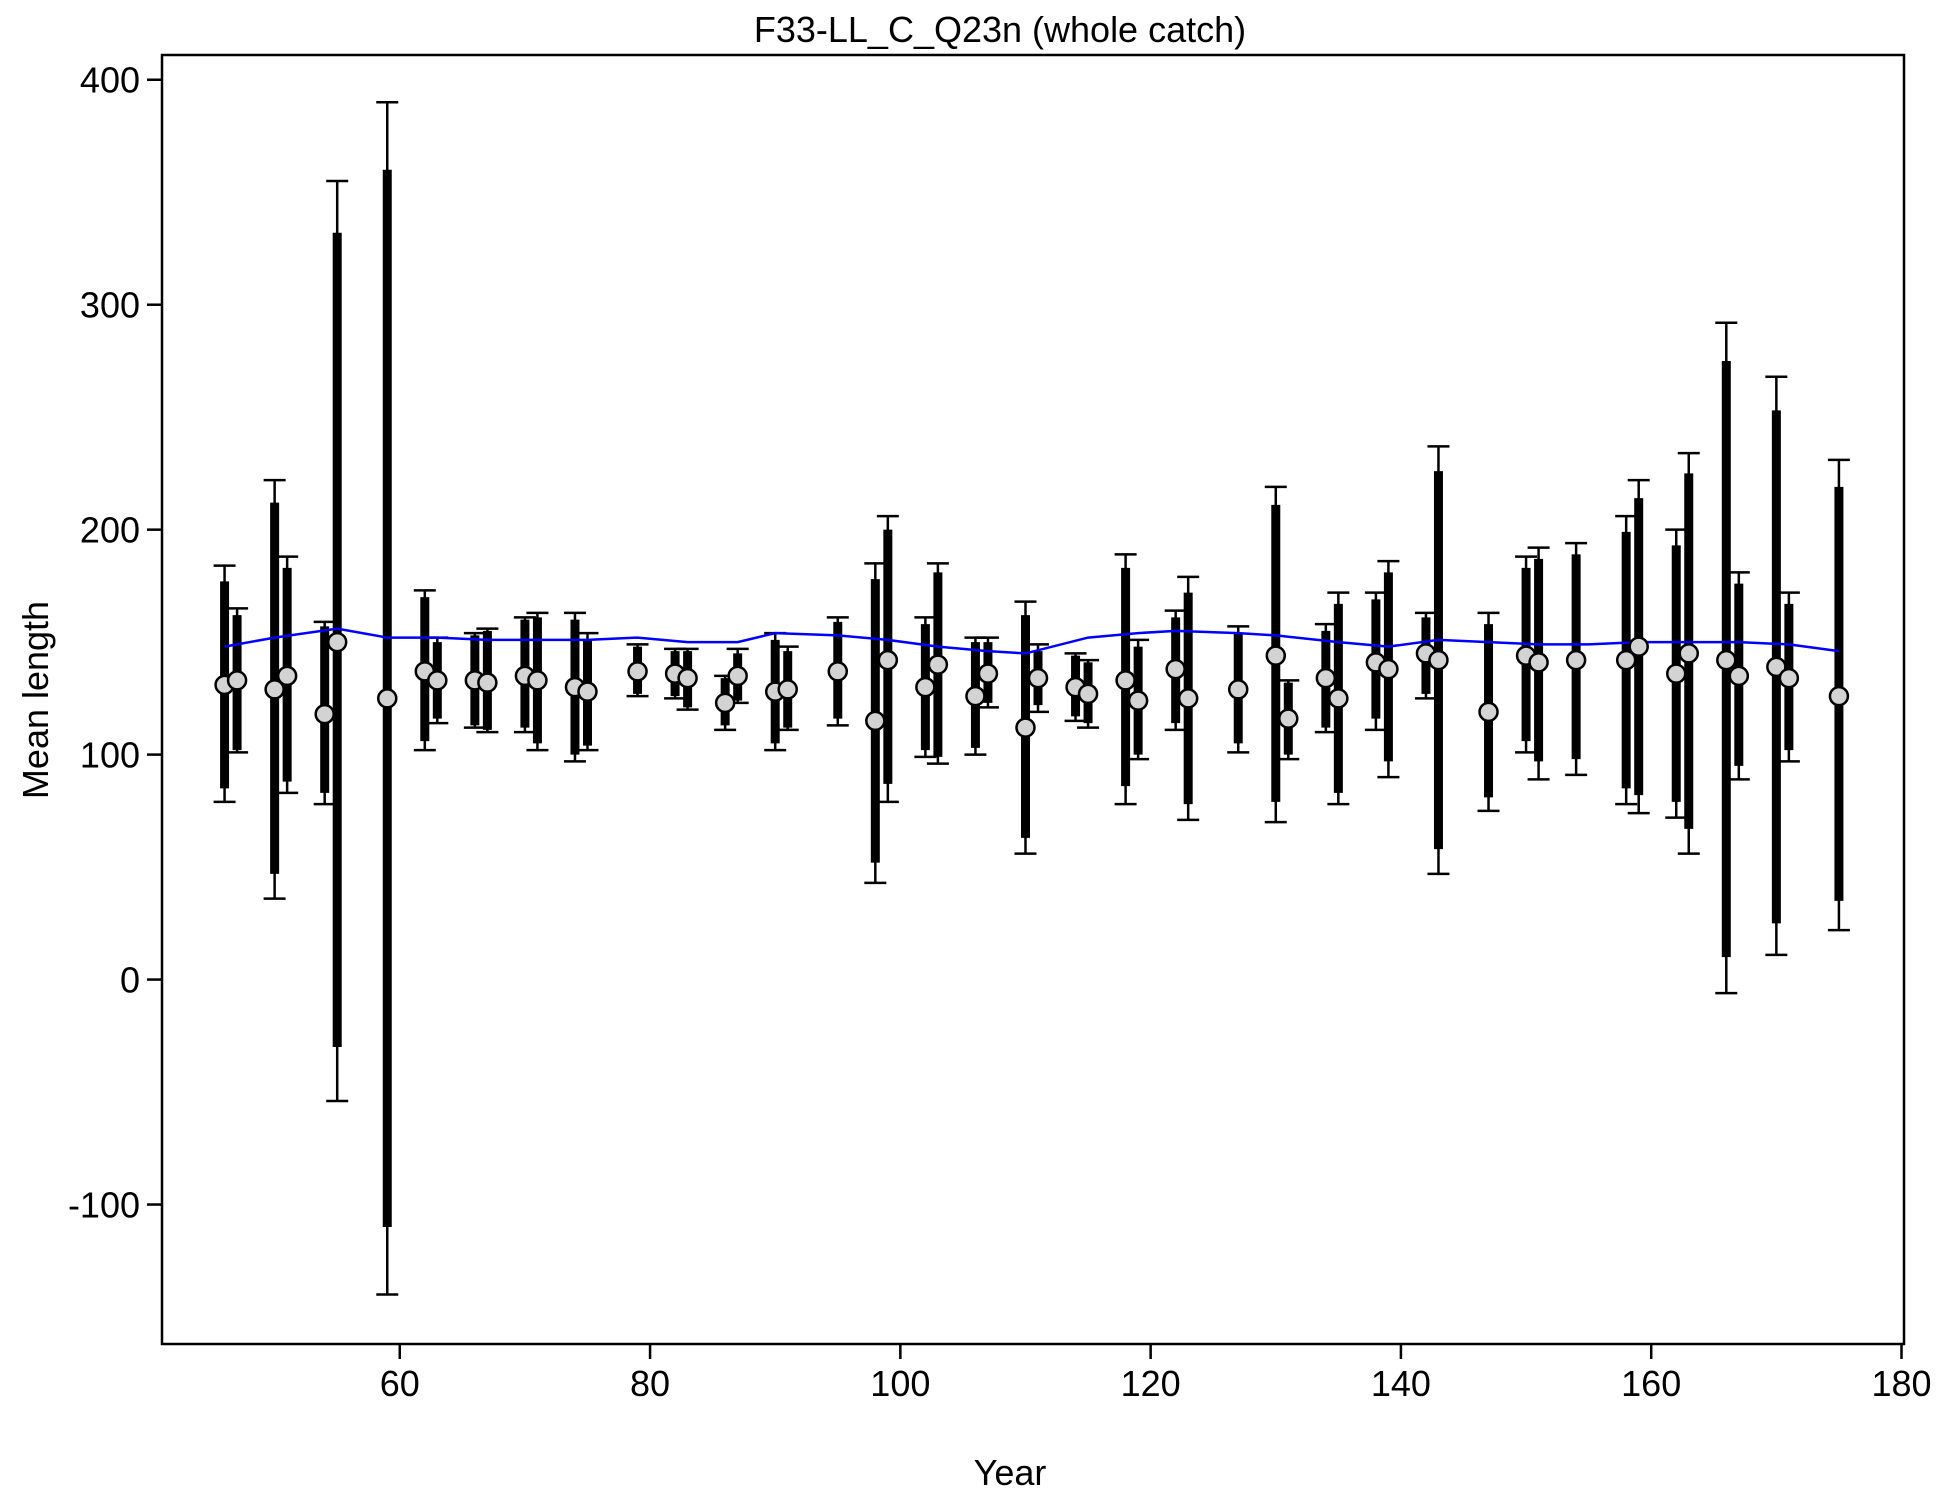 The height and width of the screenshot is (1500, 1950). Describe the element at coordinates (1032, 641) in the screenshot. I see `expected-line` at that location.